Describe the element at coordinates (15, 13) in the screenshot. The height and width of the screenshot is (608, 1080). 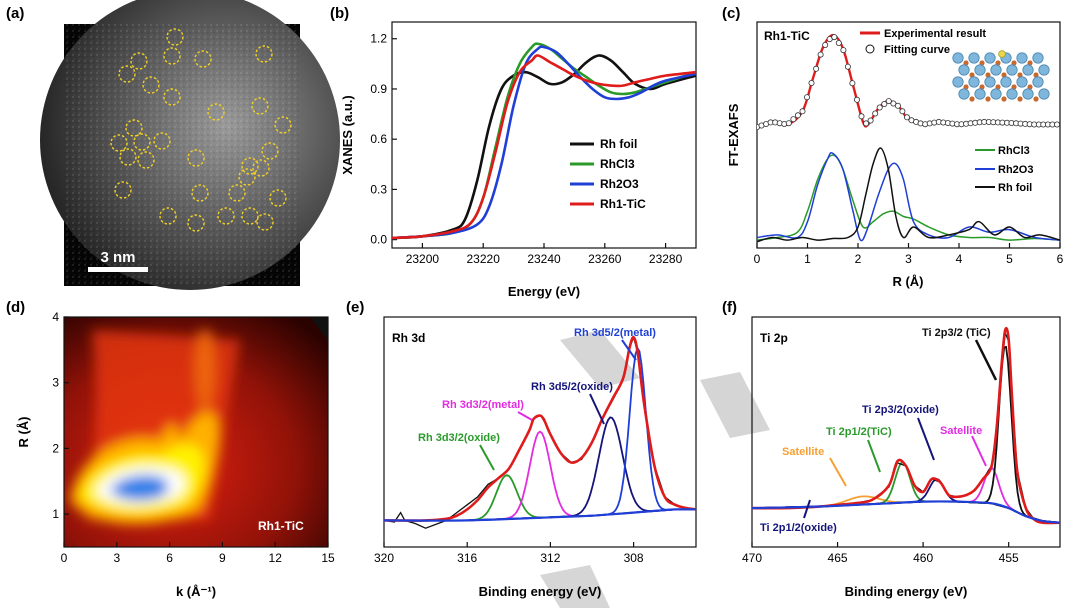
I see `panel-label-a: (a)` at that location.